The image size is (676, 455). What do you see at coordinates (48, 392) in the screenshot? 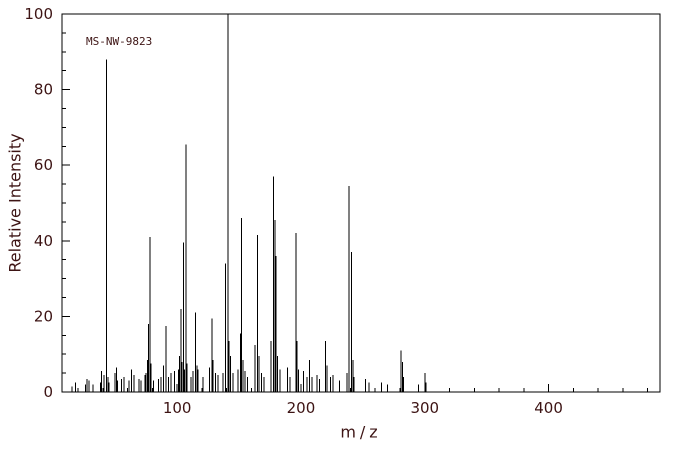
I see `svg-text: 0` at bounding box center [48, 392].